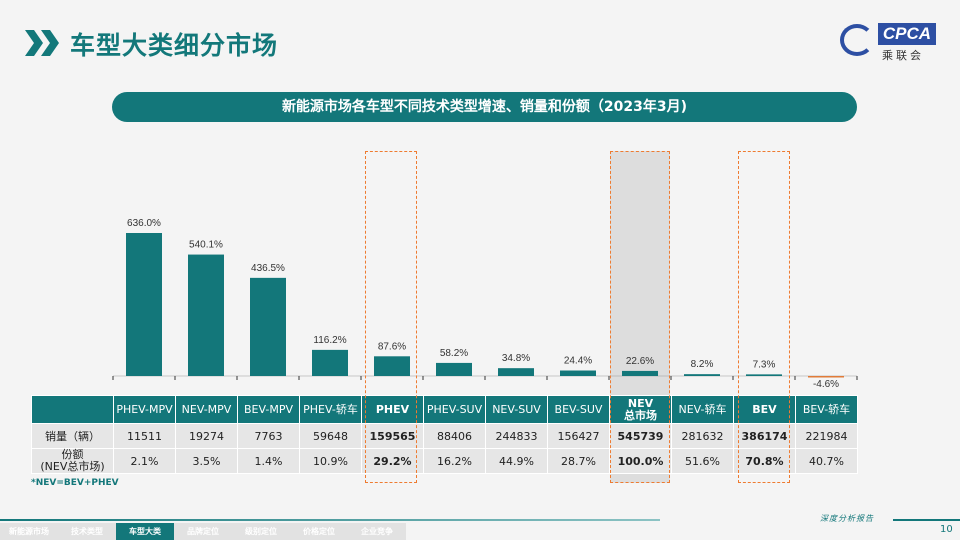  Describe the element at coordinates (516, 358) in the screenshot. I see `data-label: 34.8%` at that location.